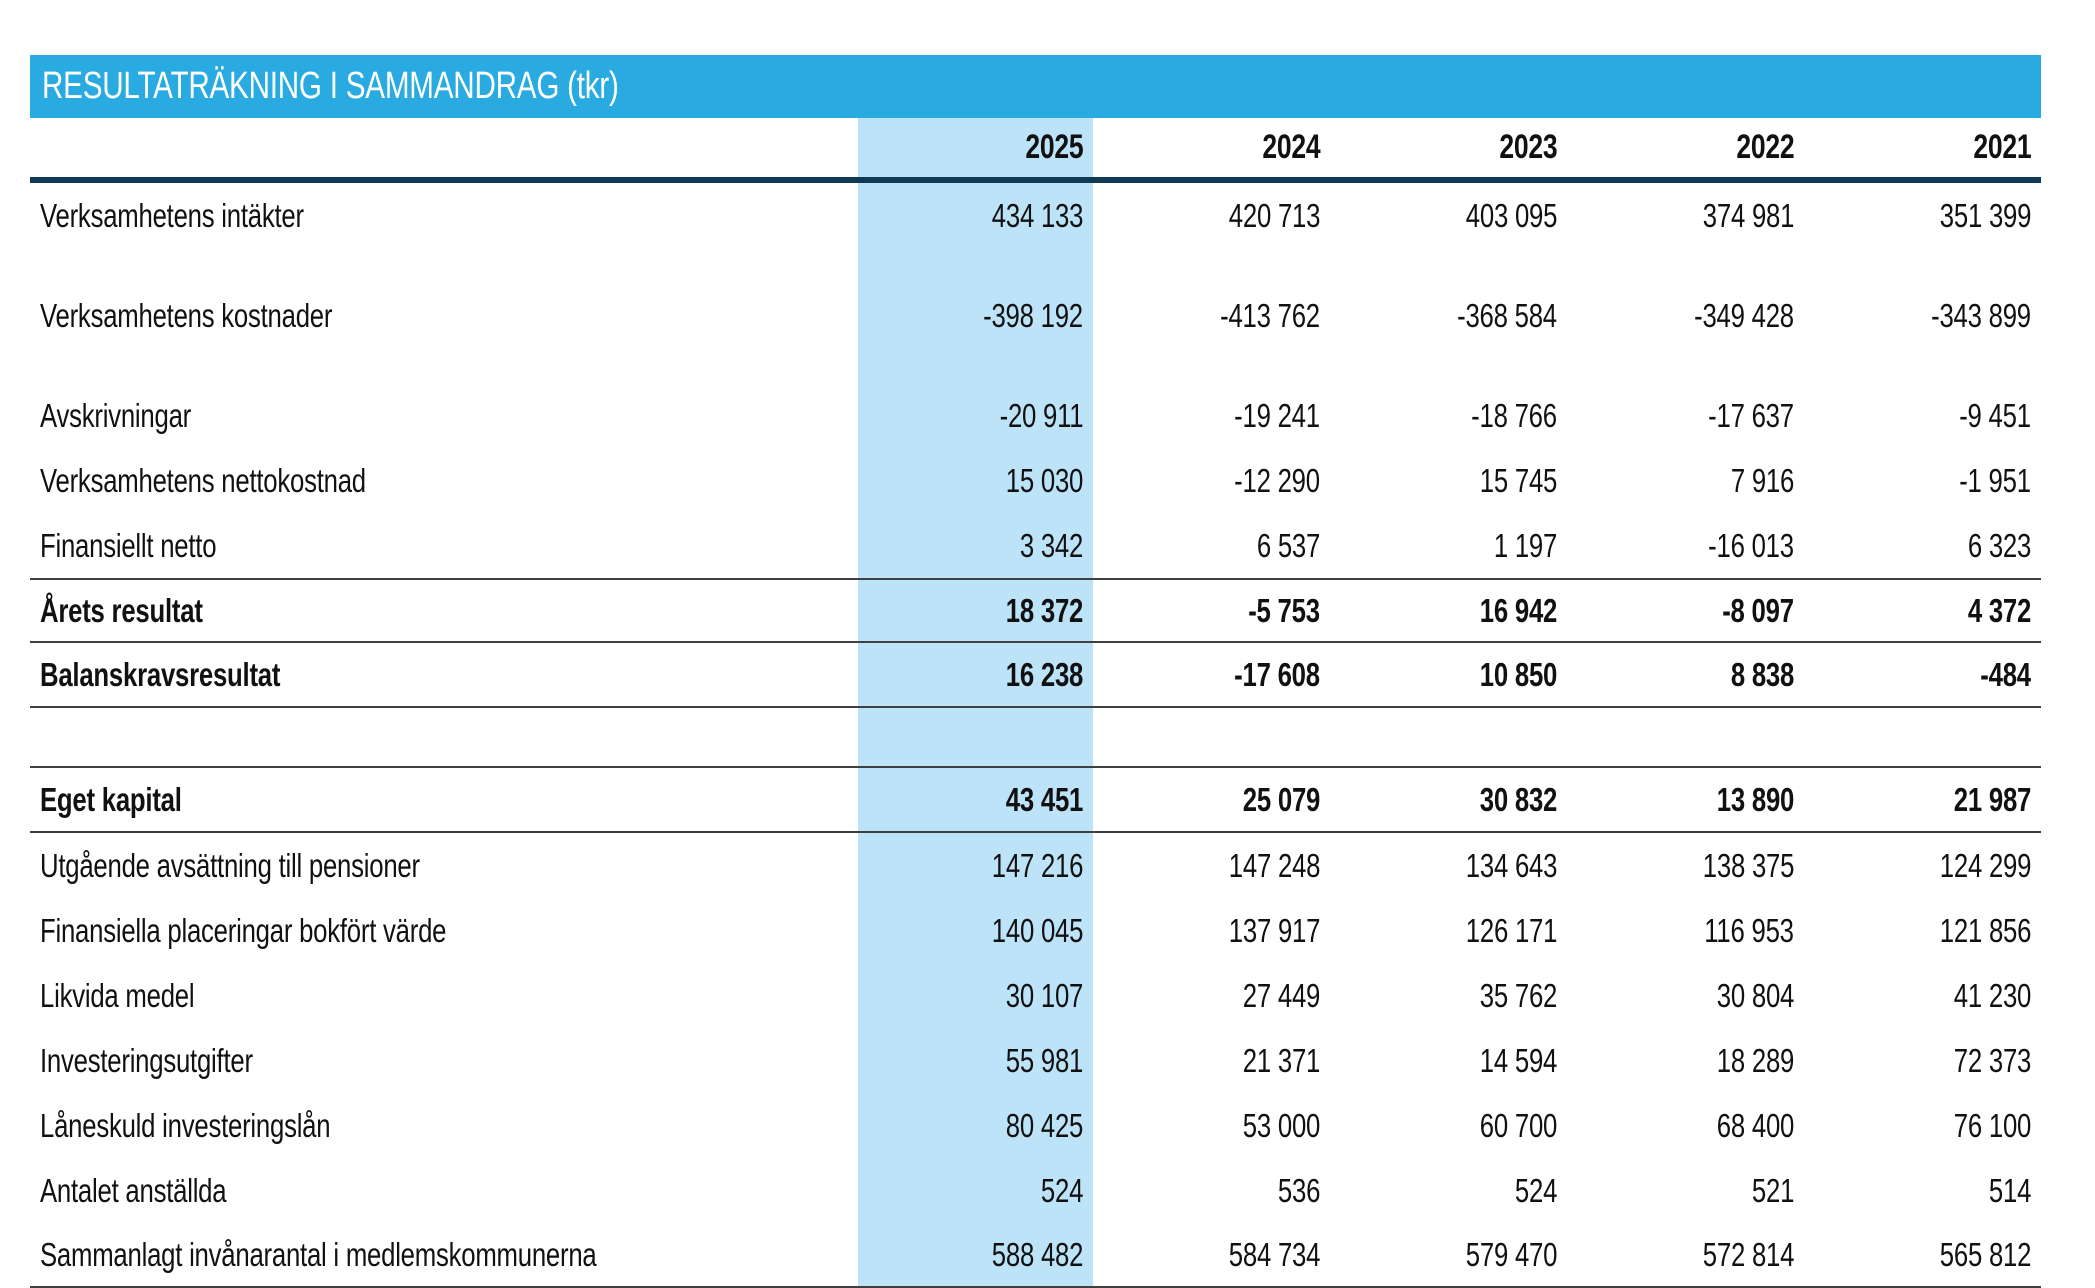  What do you see at coordinates (975, 1190) in the screenshot?
I see `value-cell-2025: 524` at bounding box center [975, 1190].